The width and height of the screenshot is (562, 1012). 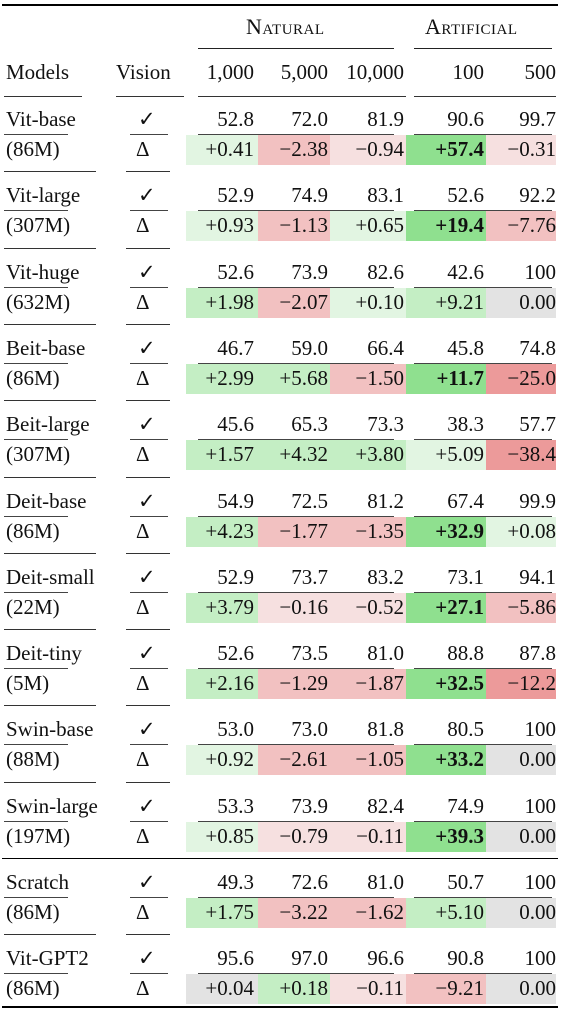 What do you see at coordinates (522, 577) in the screenshot?
I see `vision-value: 94.1` at bounding box center [522, 577].